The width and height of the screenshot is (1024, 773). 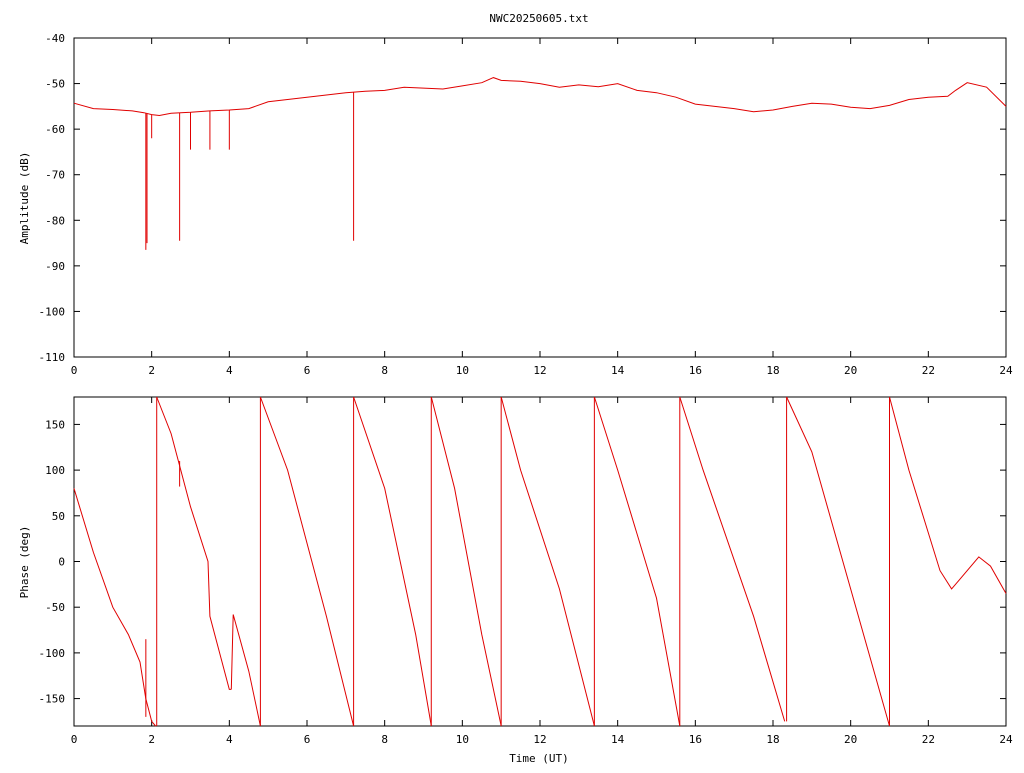 What do you see at coordinates (55, 84) in the screenshot?
I see `amplitude-y-tick-label: -50` at bounding box center [55, 84].